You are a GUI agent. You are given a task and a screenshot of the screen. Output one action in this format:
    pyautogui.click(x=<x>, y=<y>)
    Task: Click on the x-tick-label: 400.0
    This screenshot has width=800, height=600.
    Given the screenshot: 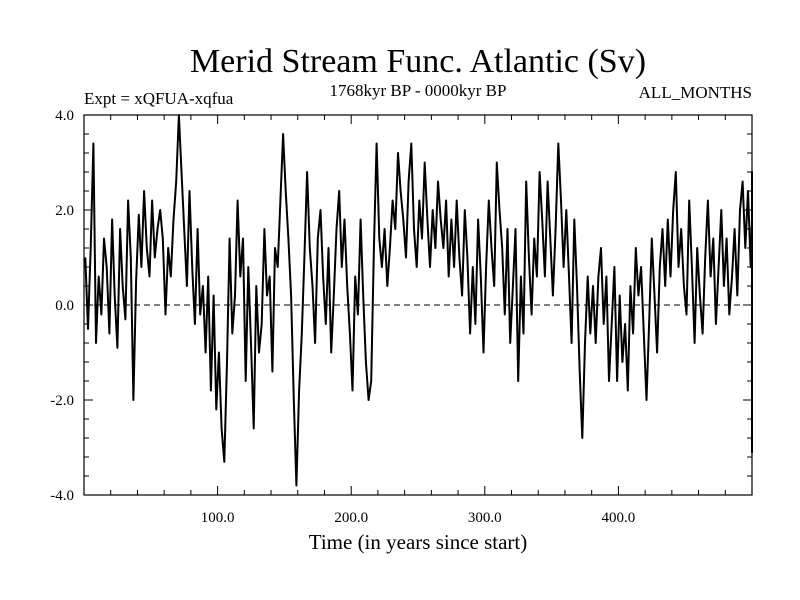 What is the action you would take?
    pyautogui.click(x=619, y=518)
    